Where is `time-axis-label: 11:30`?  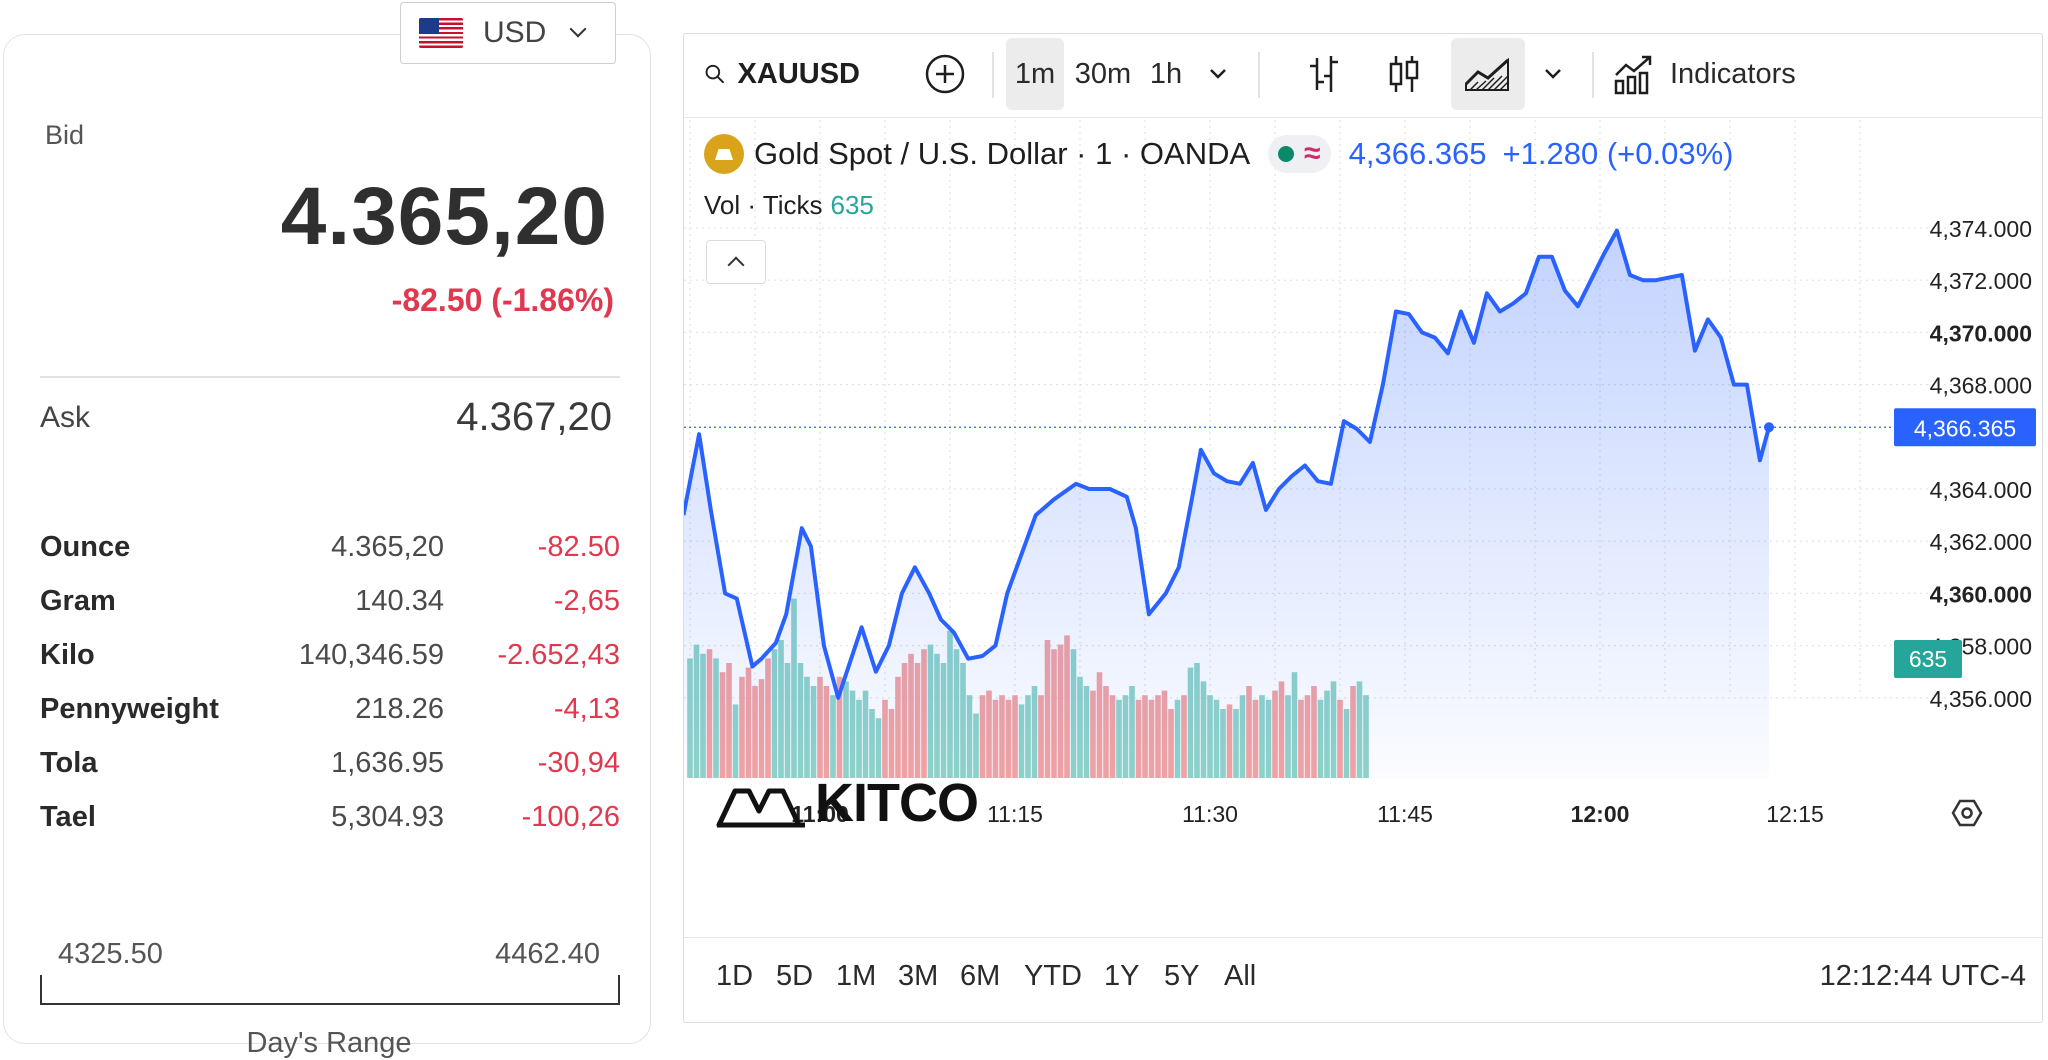 time-axis-label: 11:30 is located at coordinates (1210, 814).